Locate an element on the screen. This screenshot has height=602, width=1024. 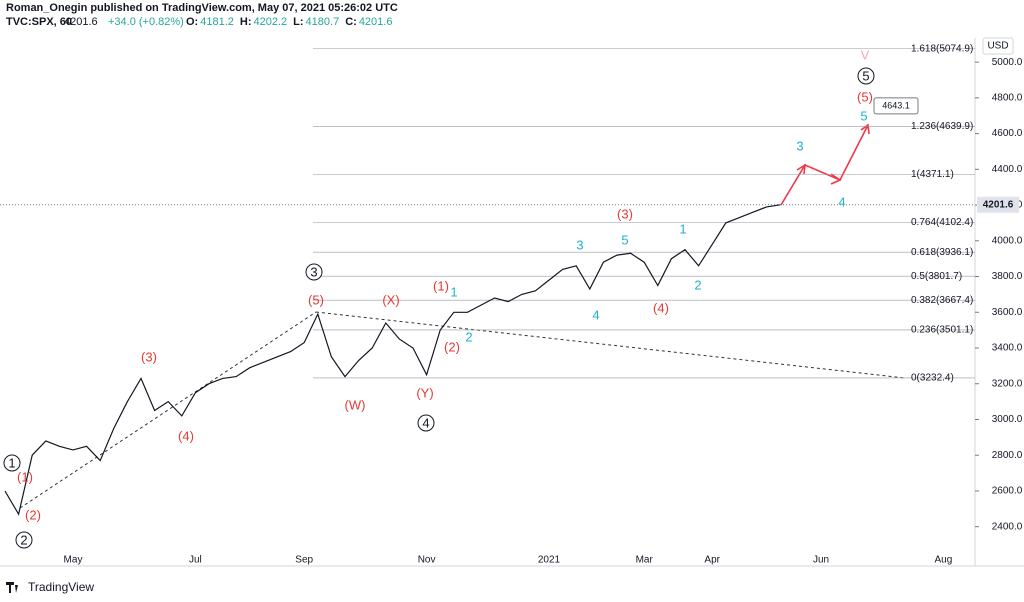
x-tick-label: Sep is located at coordinates (304, 560).